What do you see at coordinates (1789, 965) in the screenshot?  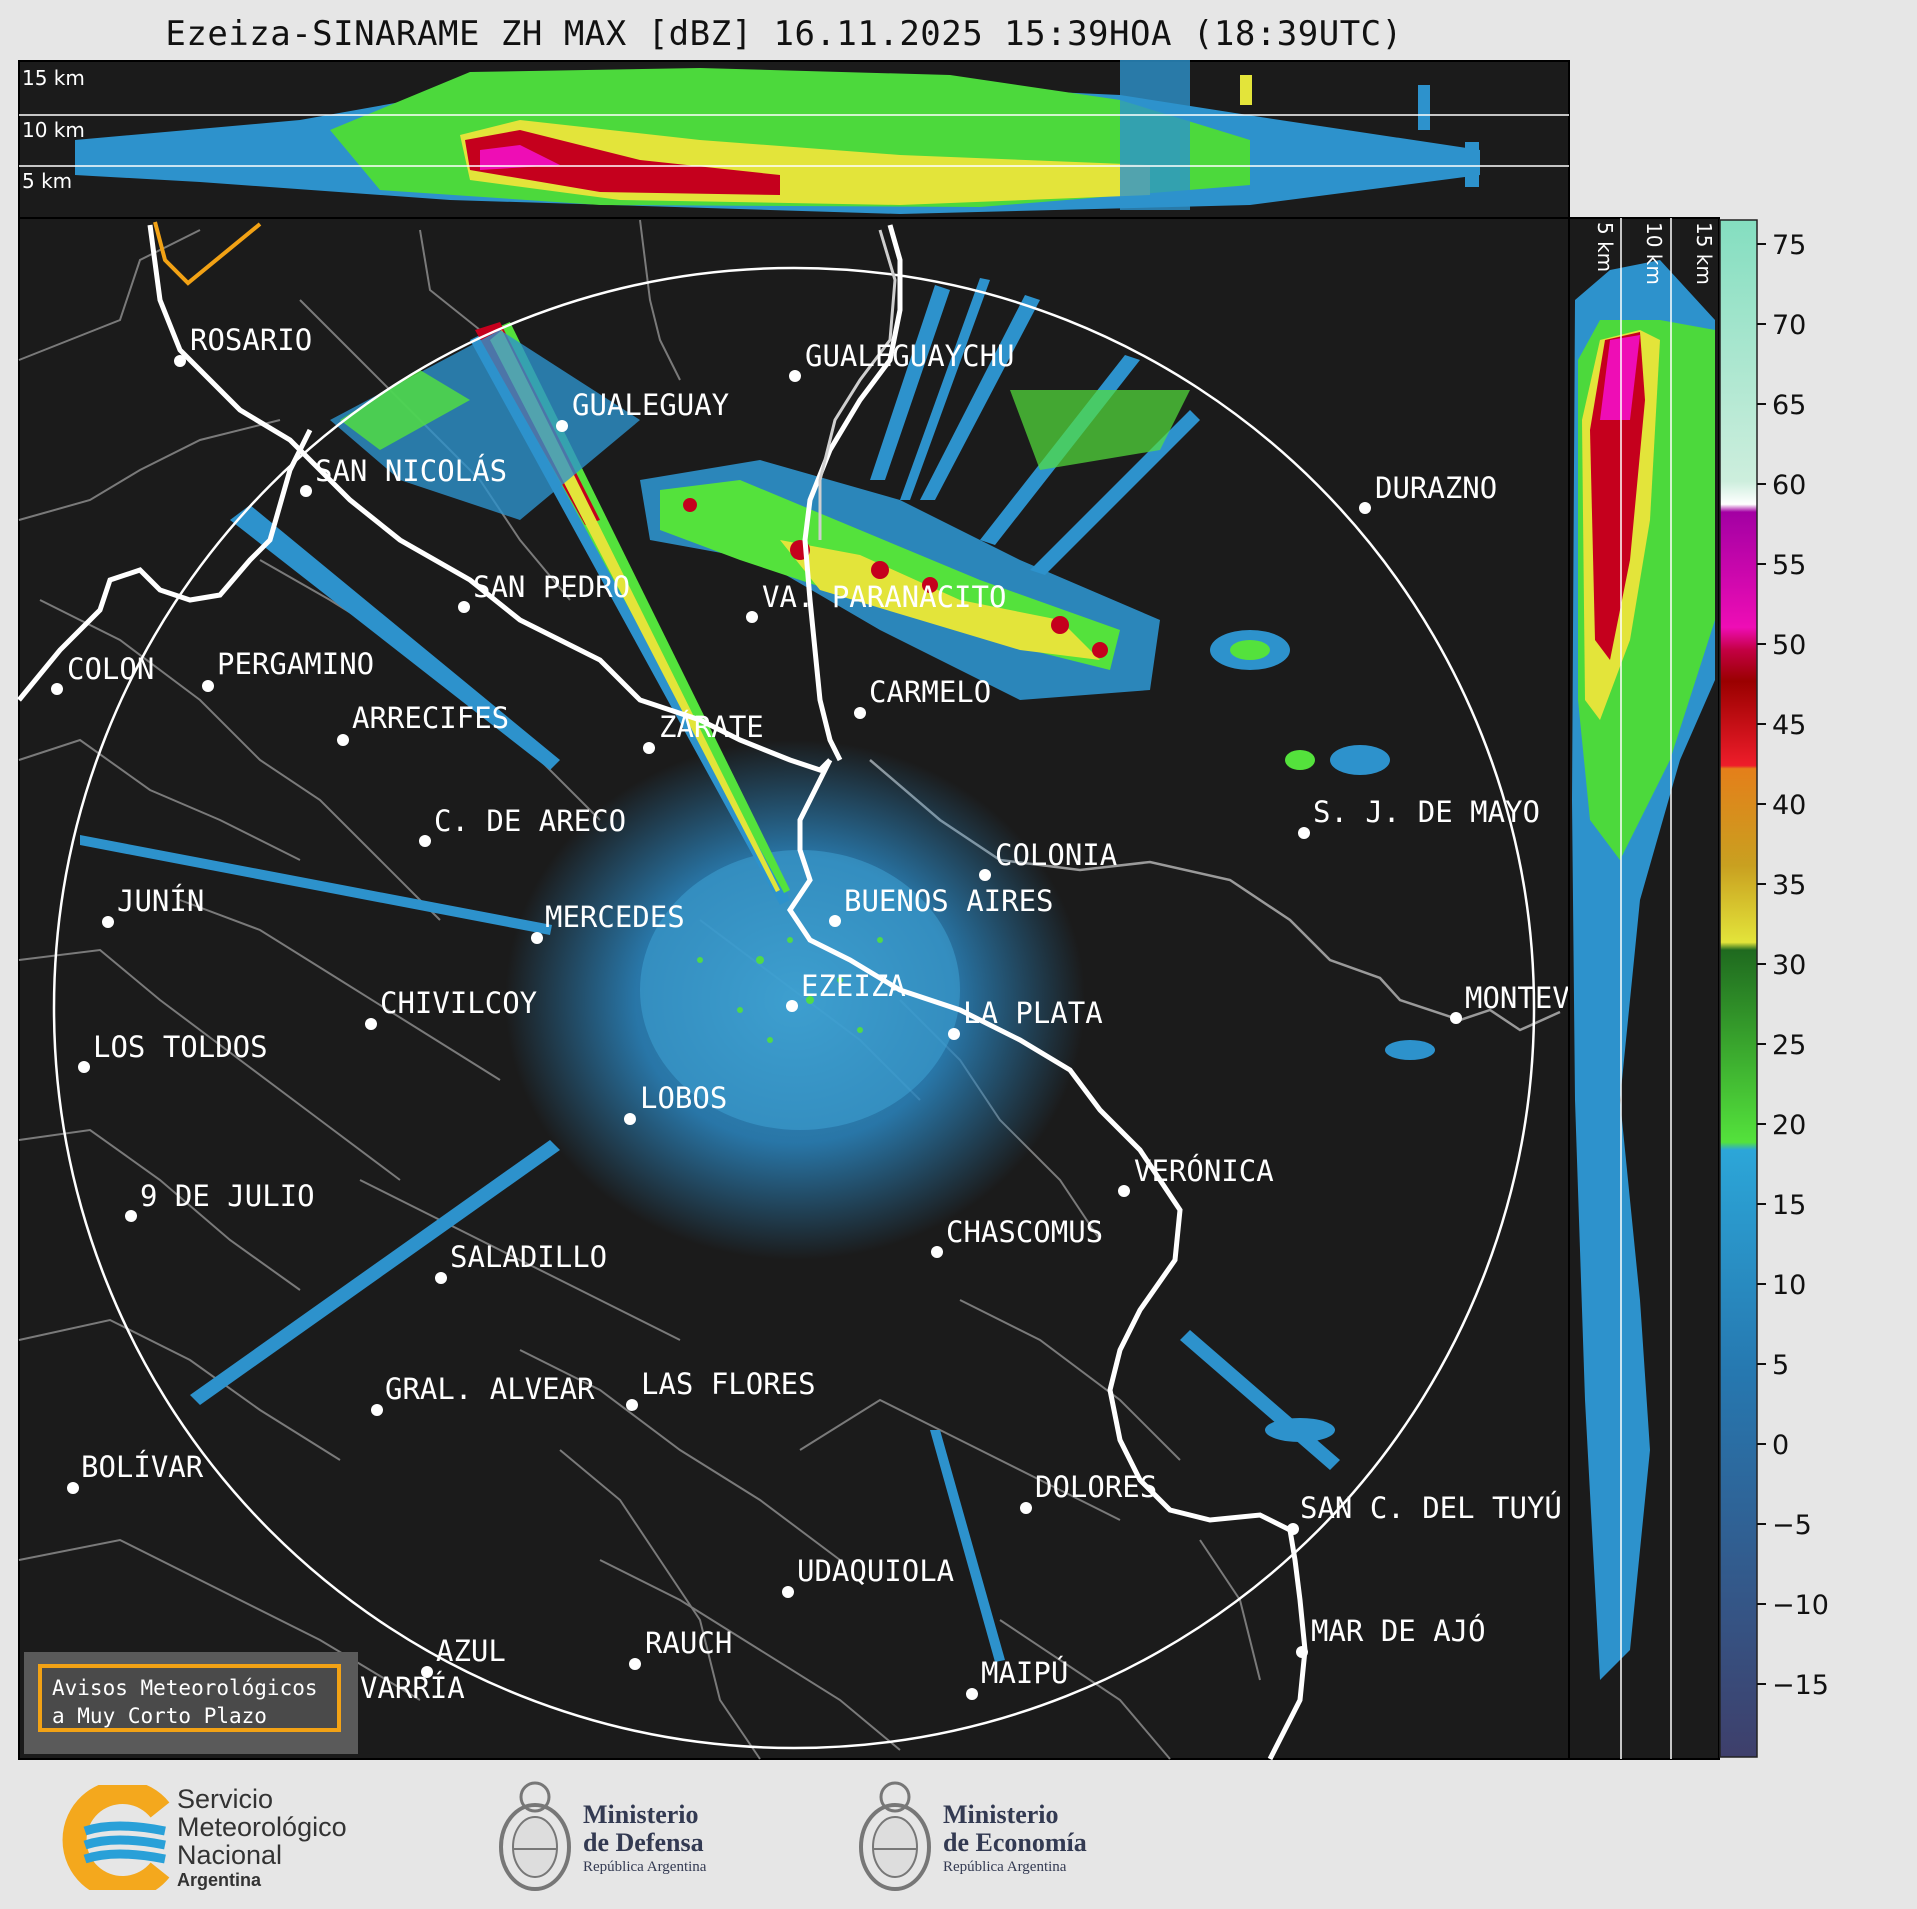 I see `colorbar-tick-label: 30` at bounding box center [1789, 965].